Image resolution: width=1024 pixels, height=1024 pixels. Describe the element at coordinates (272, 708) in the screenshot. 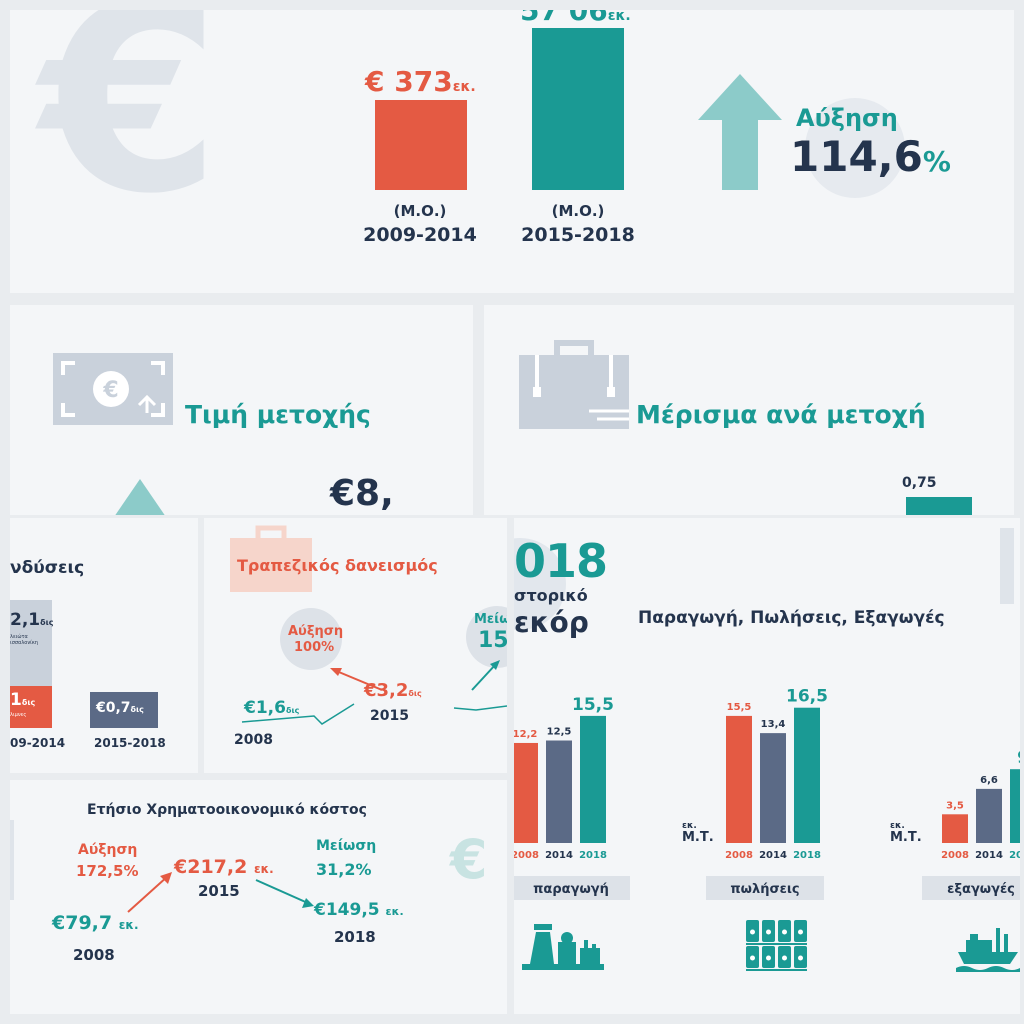

I see `loans-2008-value: €1,6δις` at that location.